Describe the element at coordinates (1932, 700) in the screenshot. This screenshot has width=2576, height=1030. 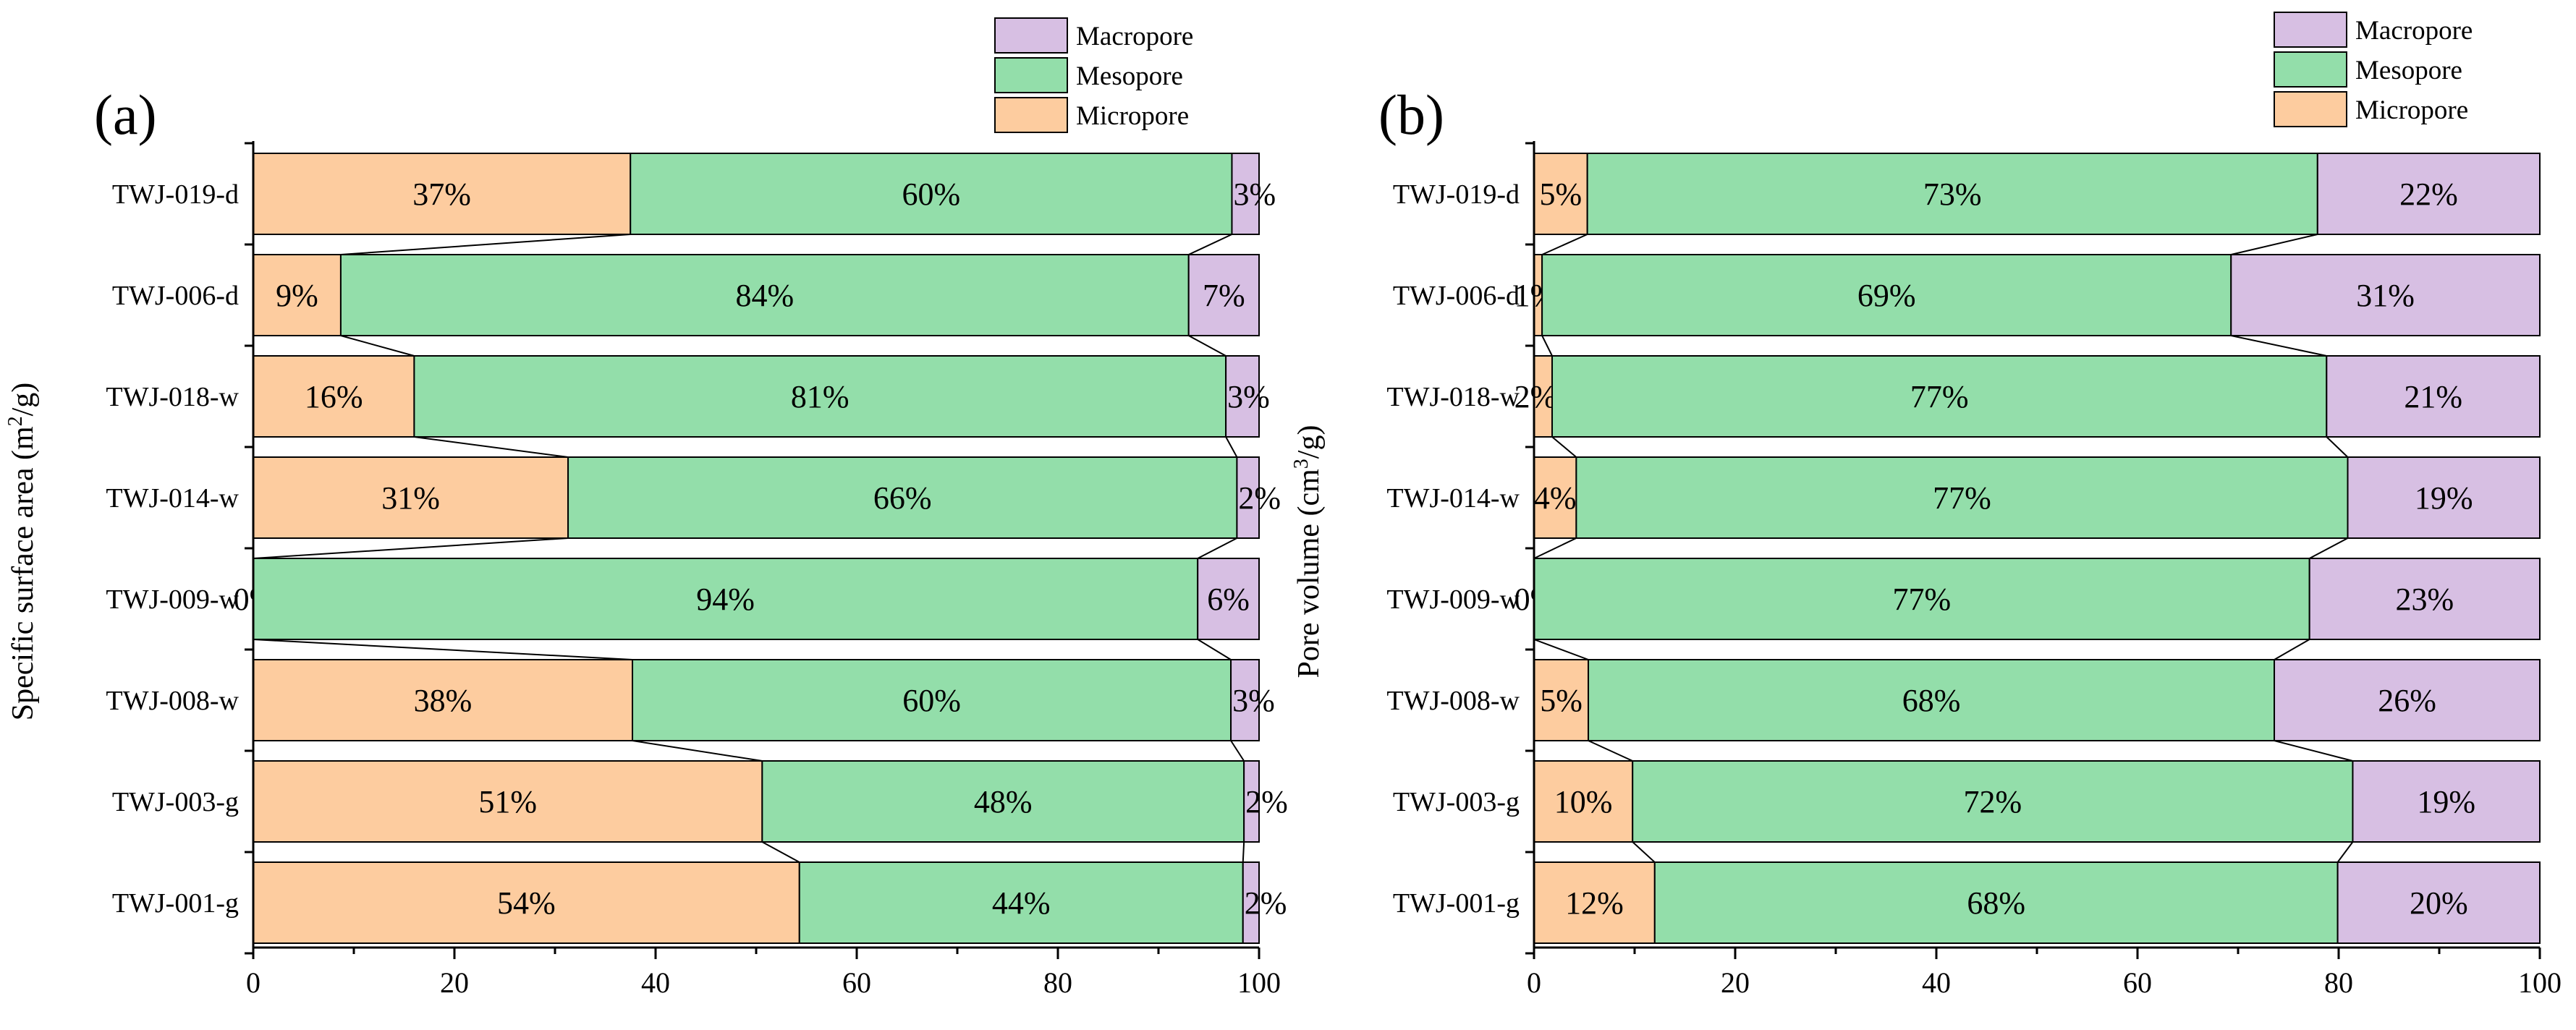
I see `data-label-mesopore: 68%` at that location.